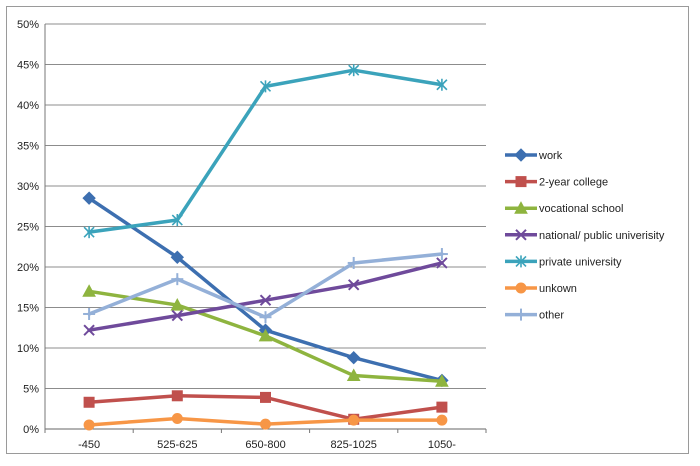 The width and height of the screenshot is (700, 466). I want to click on x-tick-label: 650-800, so click(265, 445).